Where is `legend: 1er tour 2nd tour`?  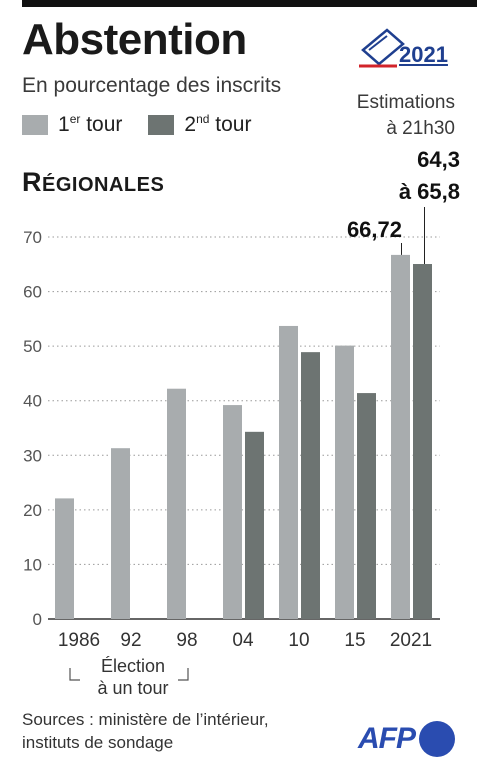
legend: 1er tour 2nd tour is located at coordinates (149, 124).